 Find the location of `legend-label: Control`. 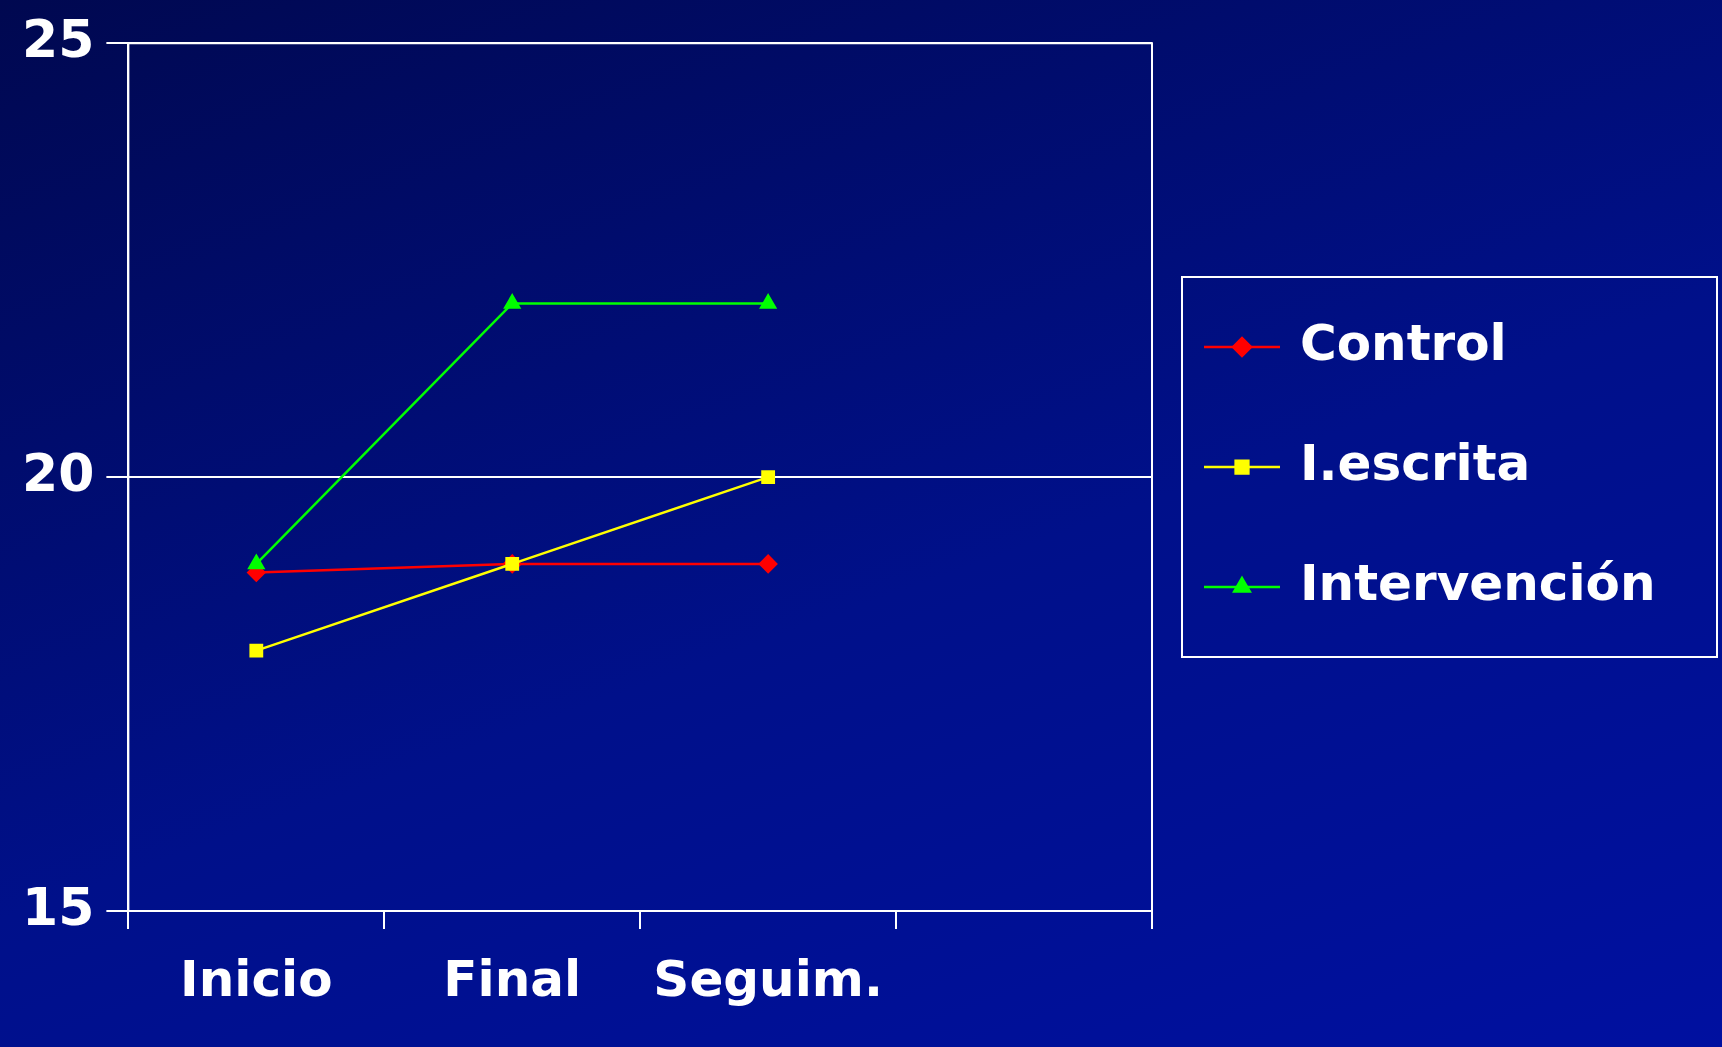

legend-label: Control is located at coordinates (1403, 343).